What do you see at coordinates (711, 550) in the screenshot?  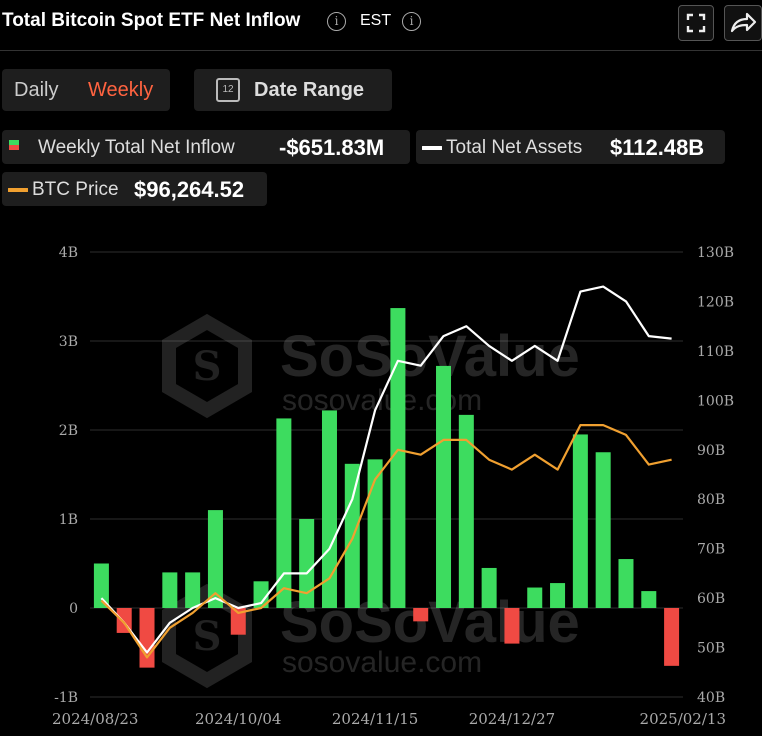 I see `right-axis-tick-label: 70B` at bounding box center [711, 550].